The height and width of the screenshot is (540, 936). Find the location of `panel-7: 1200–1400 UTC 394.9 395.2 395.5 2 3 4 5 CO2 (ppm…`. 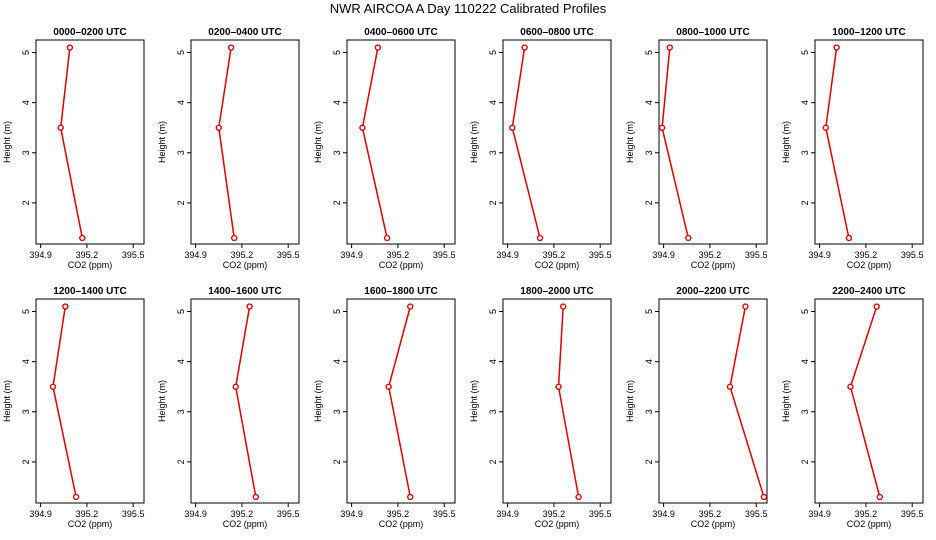

panel-7: 1200–1400 UTC 394.9 395.2 395.5 2 3 4 5 CO2 (ppm… is located at coordinates (73, 407).